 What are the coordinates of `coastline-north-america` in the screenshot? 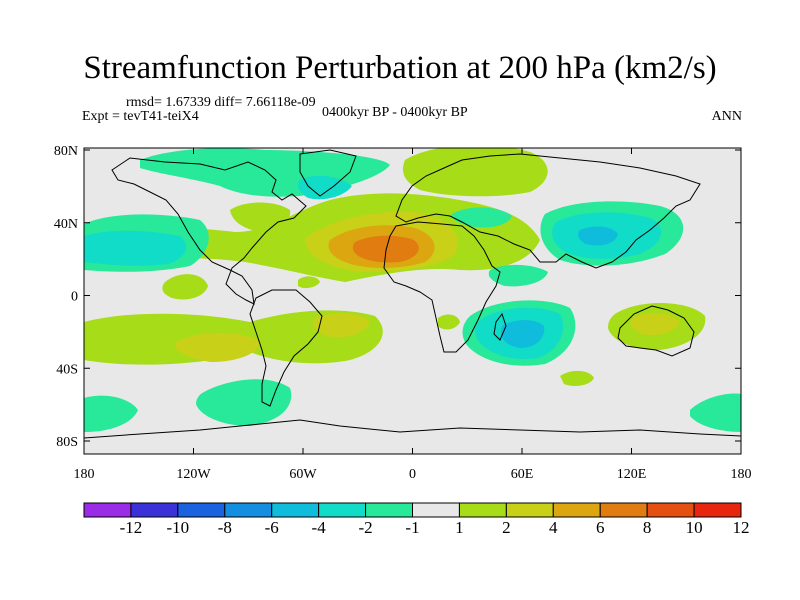 It's located at (209, 231).